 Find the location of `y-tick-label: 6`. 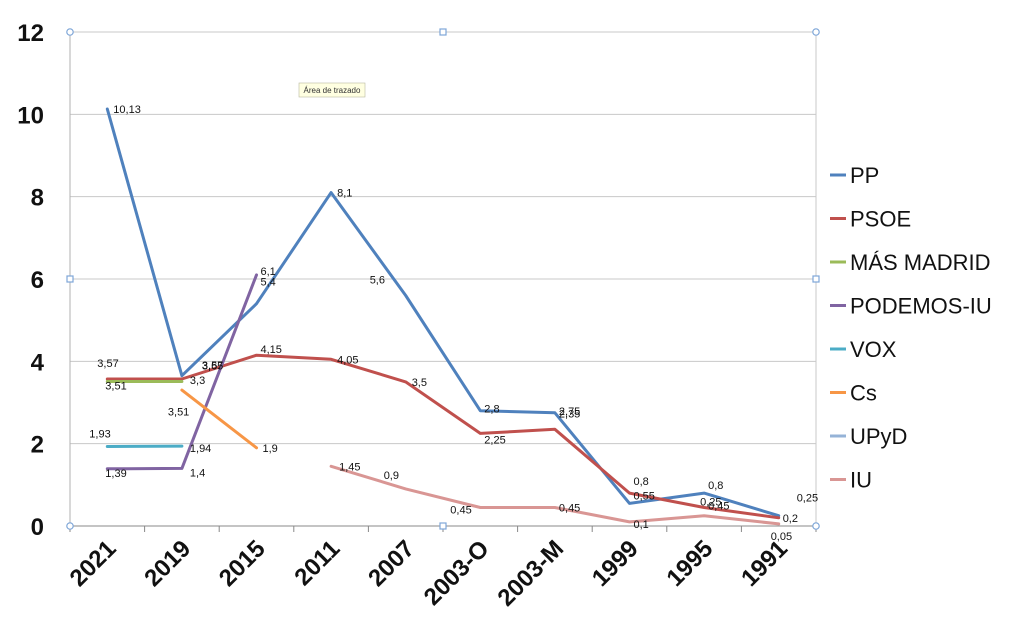

y-tick-label: 6 is located at coordinates (37, 280).